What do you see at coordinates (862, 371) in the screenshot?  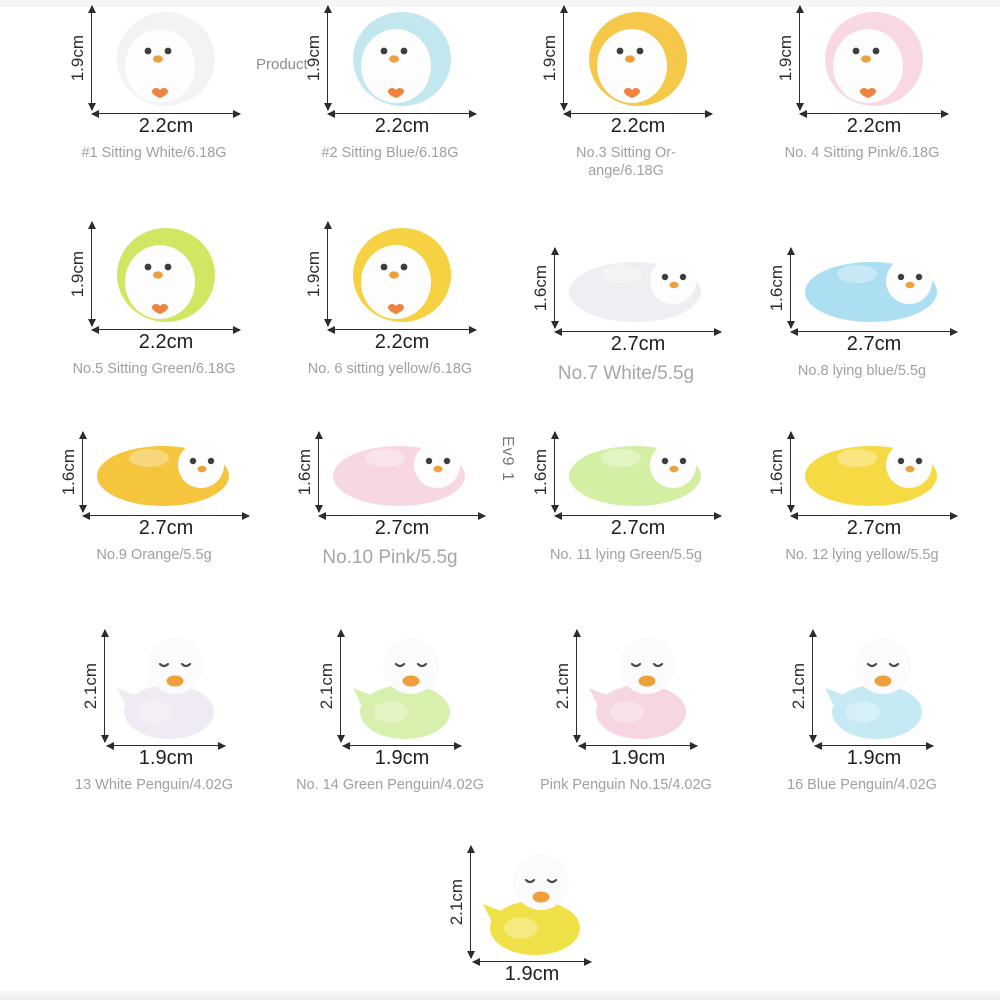 I see `variant-caption: No.8 lying blue/5.5g` at bounding box center [862, 371].